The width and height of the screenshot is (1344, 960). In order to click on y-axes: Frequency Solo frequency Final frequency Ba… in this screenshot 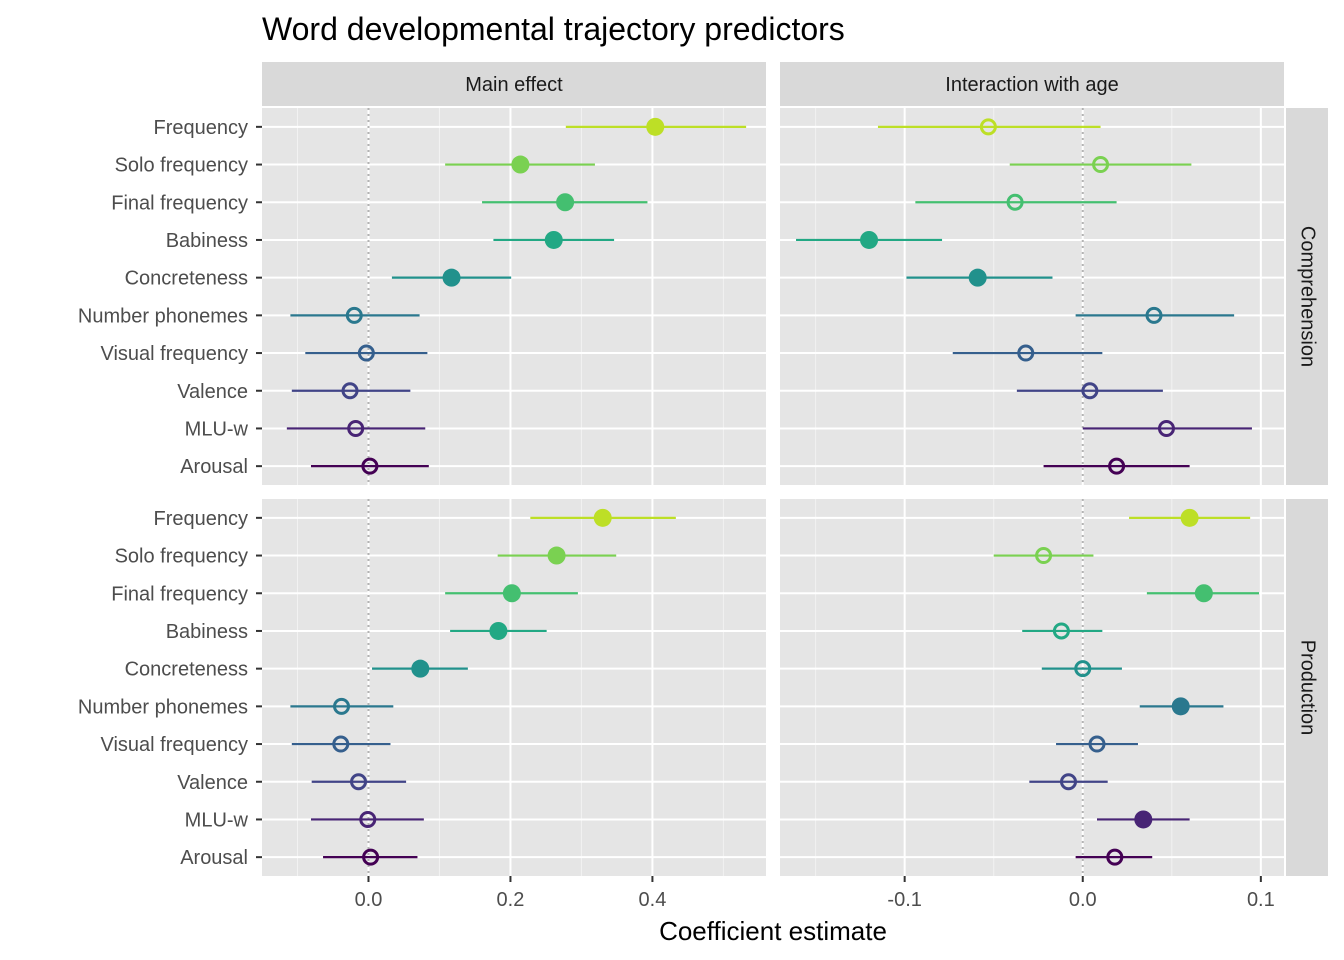, I will do `click(170, 493)`.